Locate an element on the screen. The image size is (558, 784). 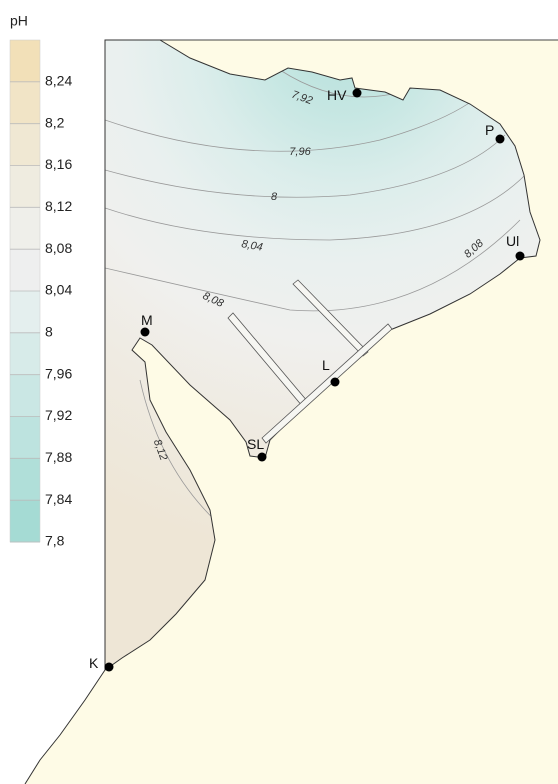
legend-label: 7,96 is located at coordinates (58, 373).